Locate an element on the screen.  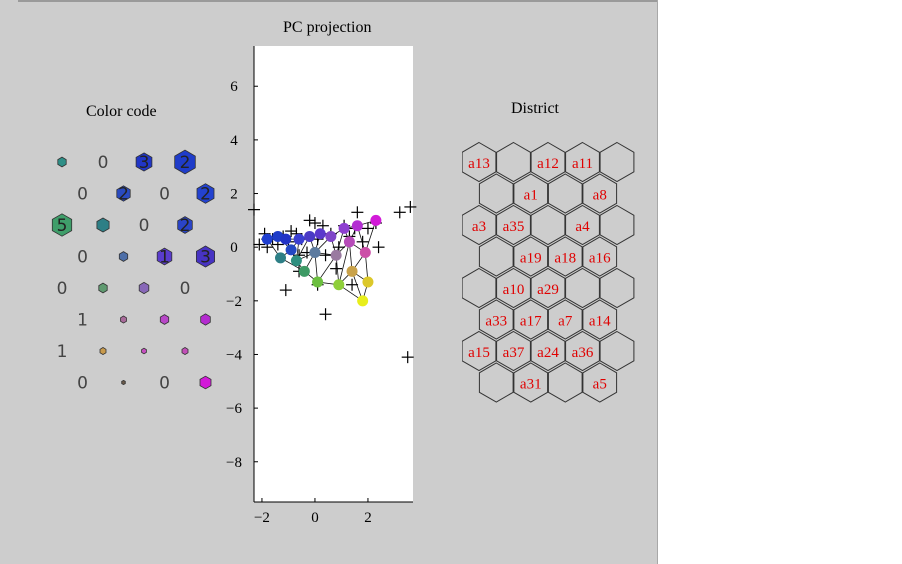
district-label: a18 is located at coordinates (565, 259).